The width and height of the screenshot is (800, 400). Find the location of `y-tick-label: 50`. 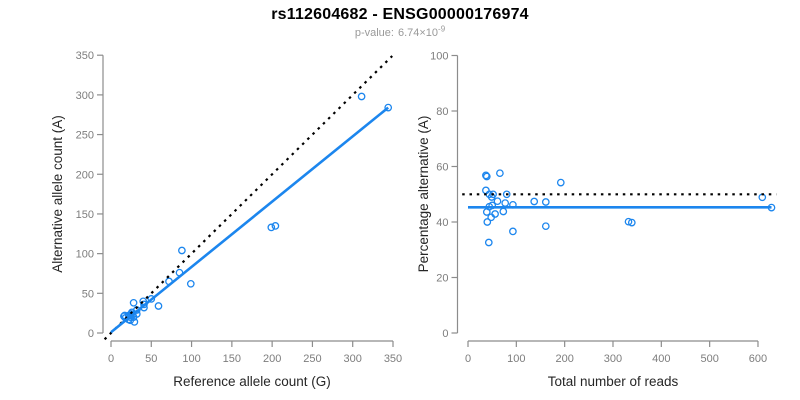

y-tick-label: 50 is located at coordinates (88, 294).